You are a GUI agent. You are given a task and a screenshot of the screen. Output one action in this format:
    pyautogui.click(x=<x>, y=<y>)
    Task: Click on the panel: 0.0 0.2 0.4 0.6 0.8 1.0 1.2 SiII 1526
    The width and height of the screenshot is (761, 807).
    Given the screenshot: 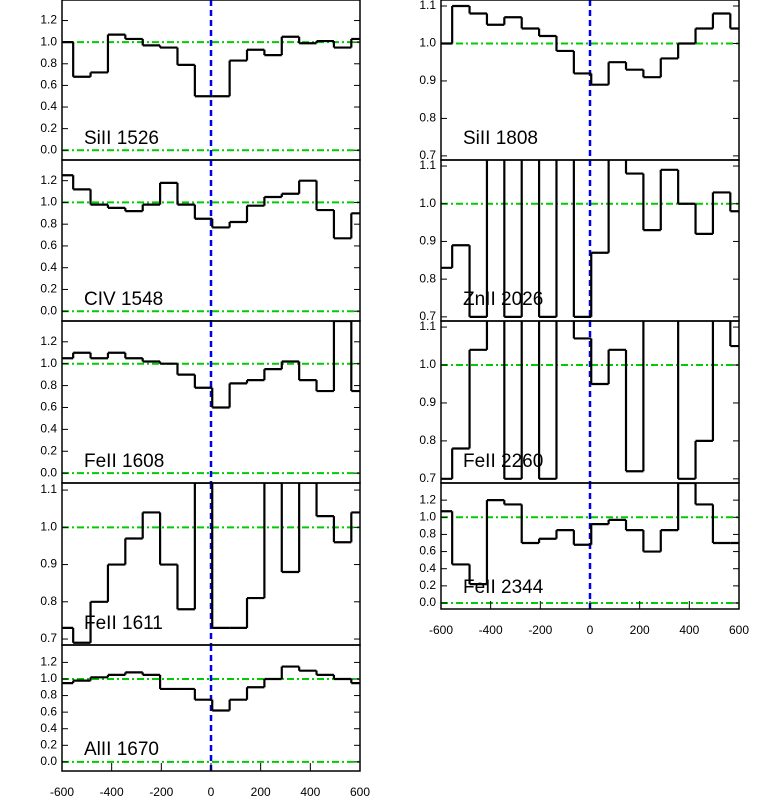 What is the action you would take?
    pyautogui.click(x=200, y=80)
    